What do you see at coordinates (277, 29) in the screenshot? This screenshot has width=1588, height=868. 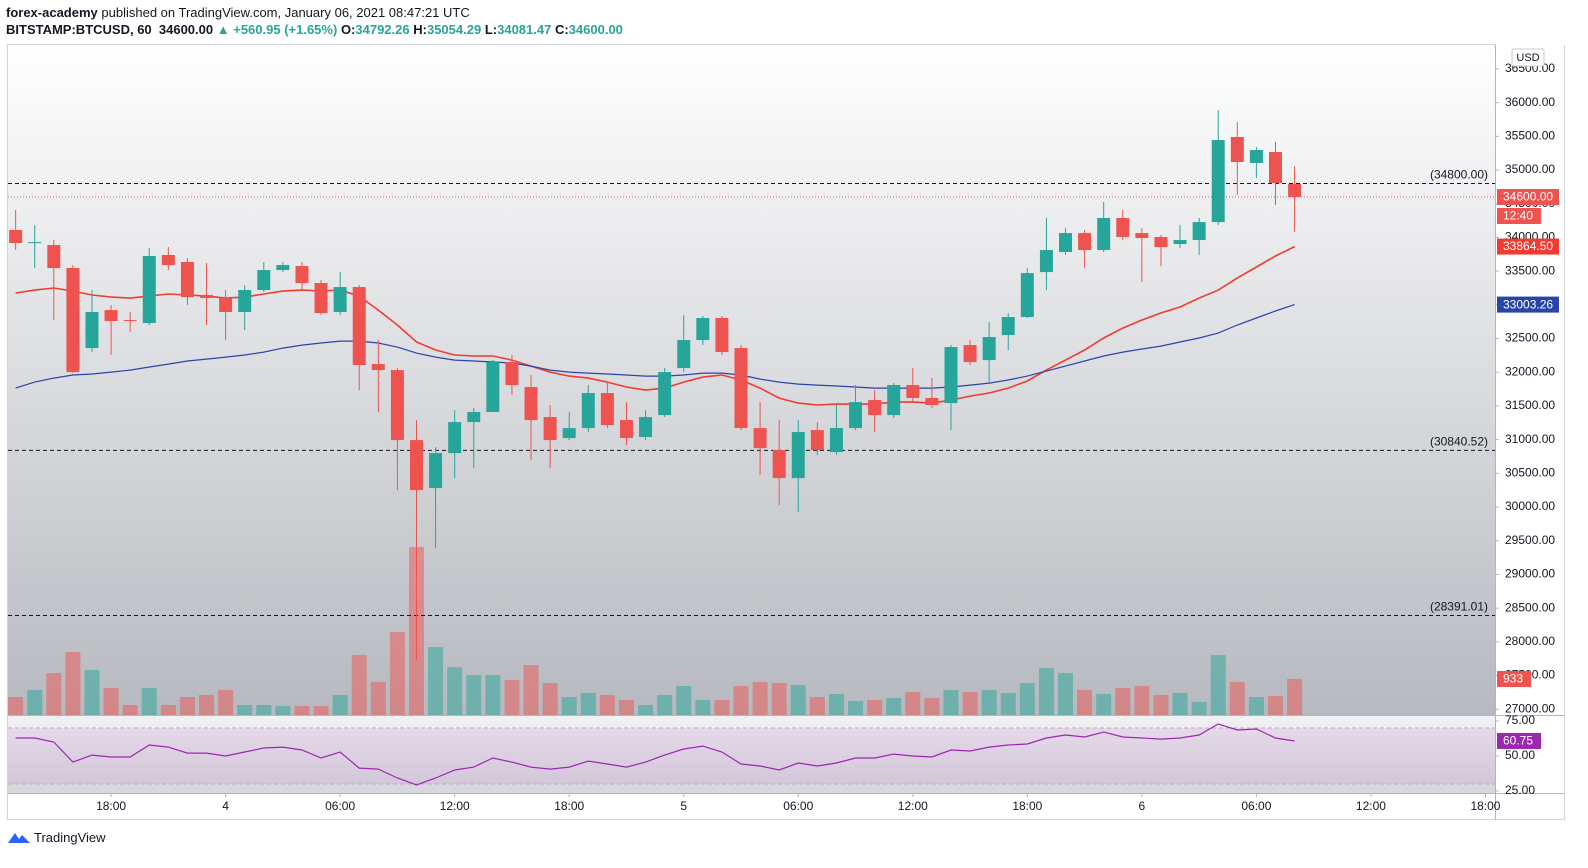 I see `change: ▲ +560.95 (+1.65%)` at bounding box center [277, 29].